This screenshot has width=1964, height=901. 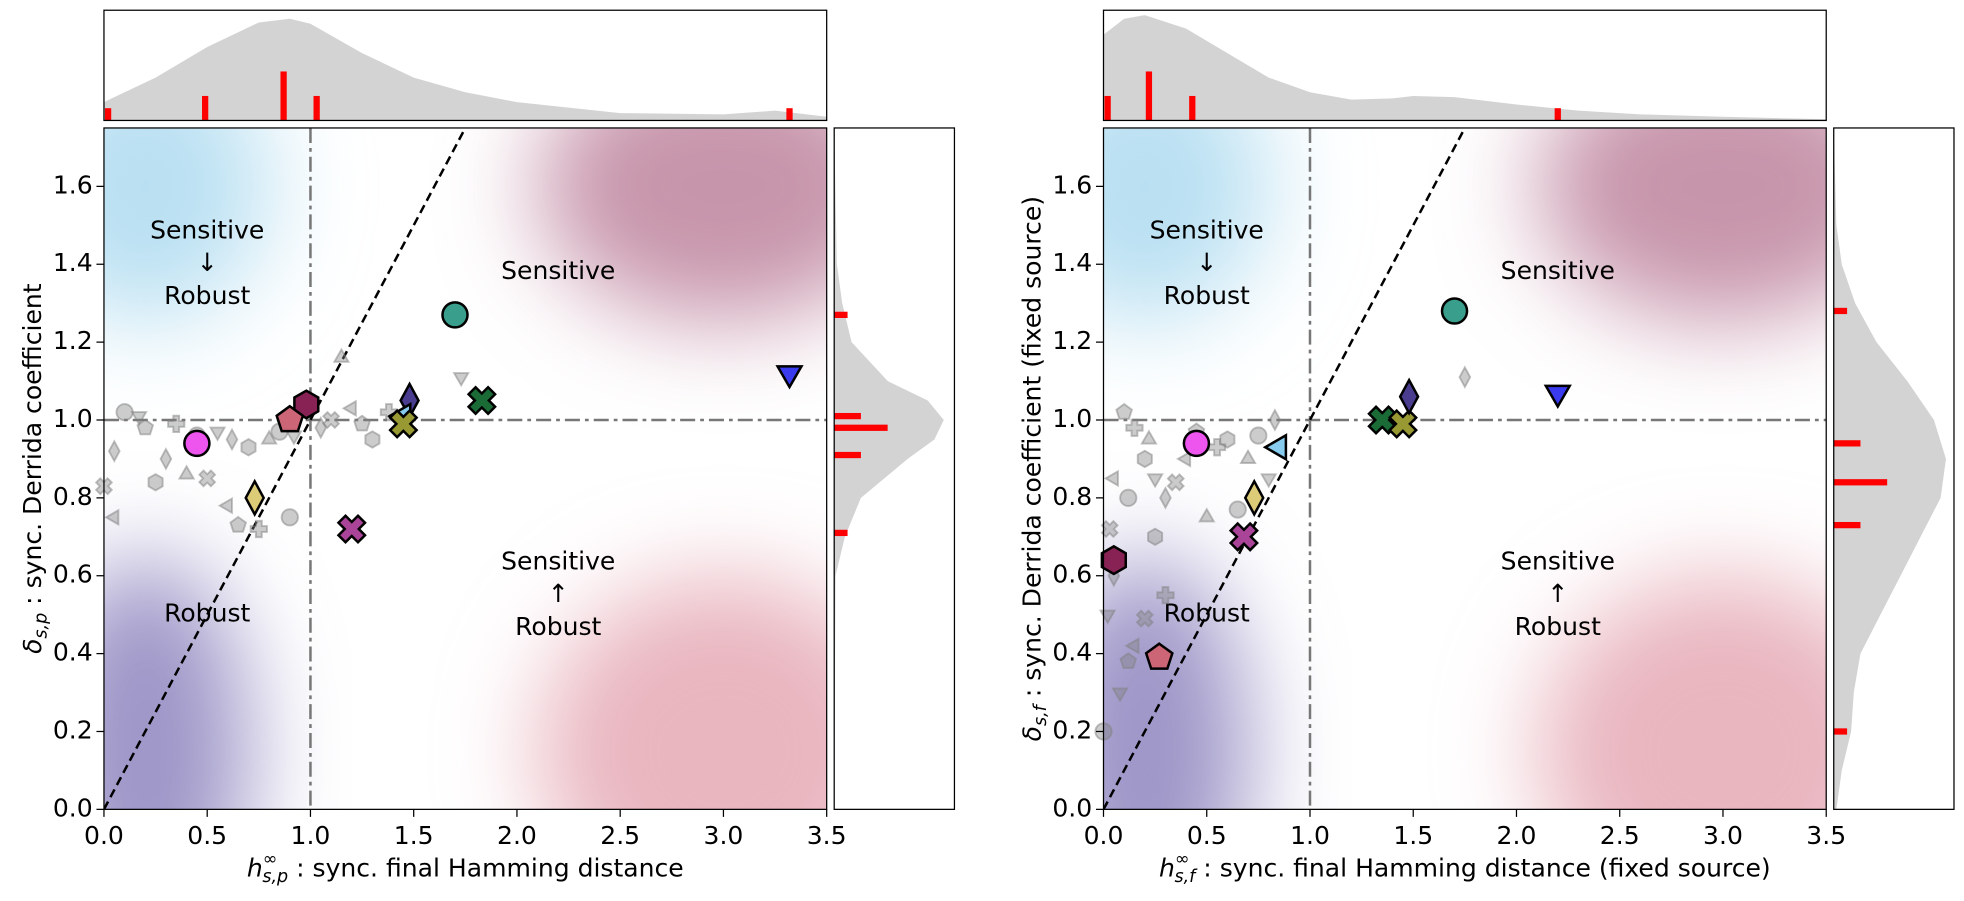 What do you see at coordinates (73, 496) in the screenshot?
I see `y-tick-label: 0.8` at bounding box center [73, 496].